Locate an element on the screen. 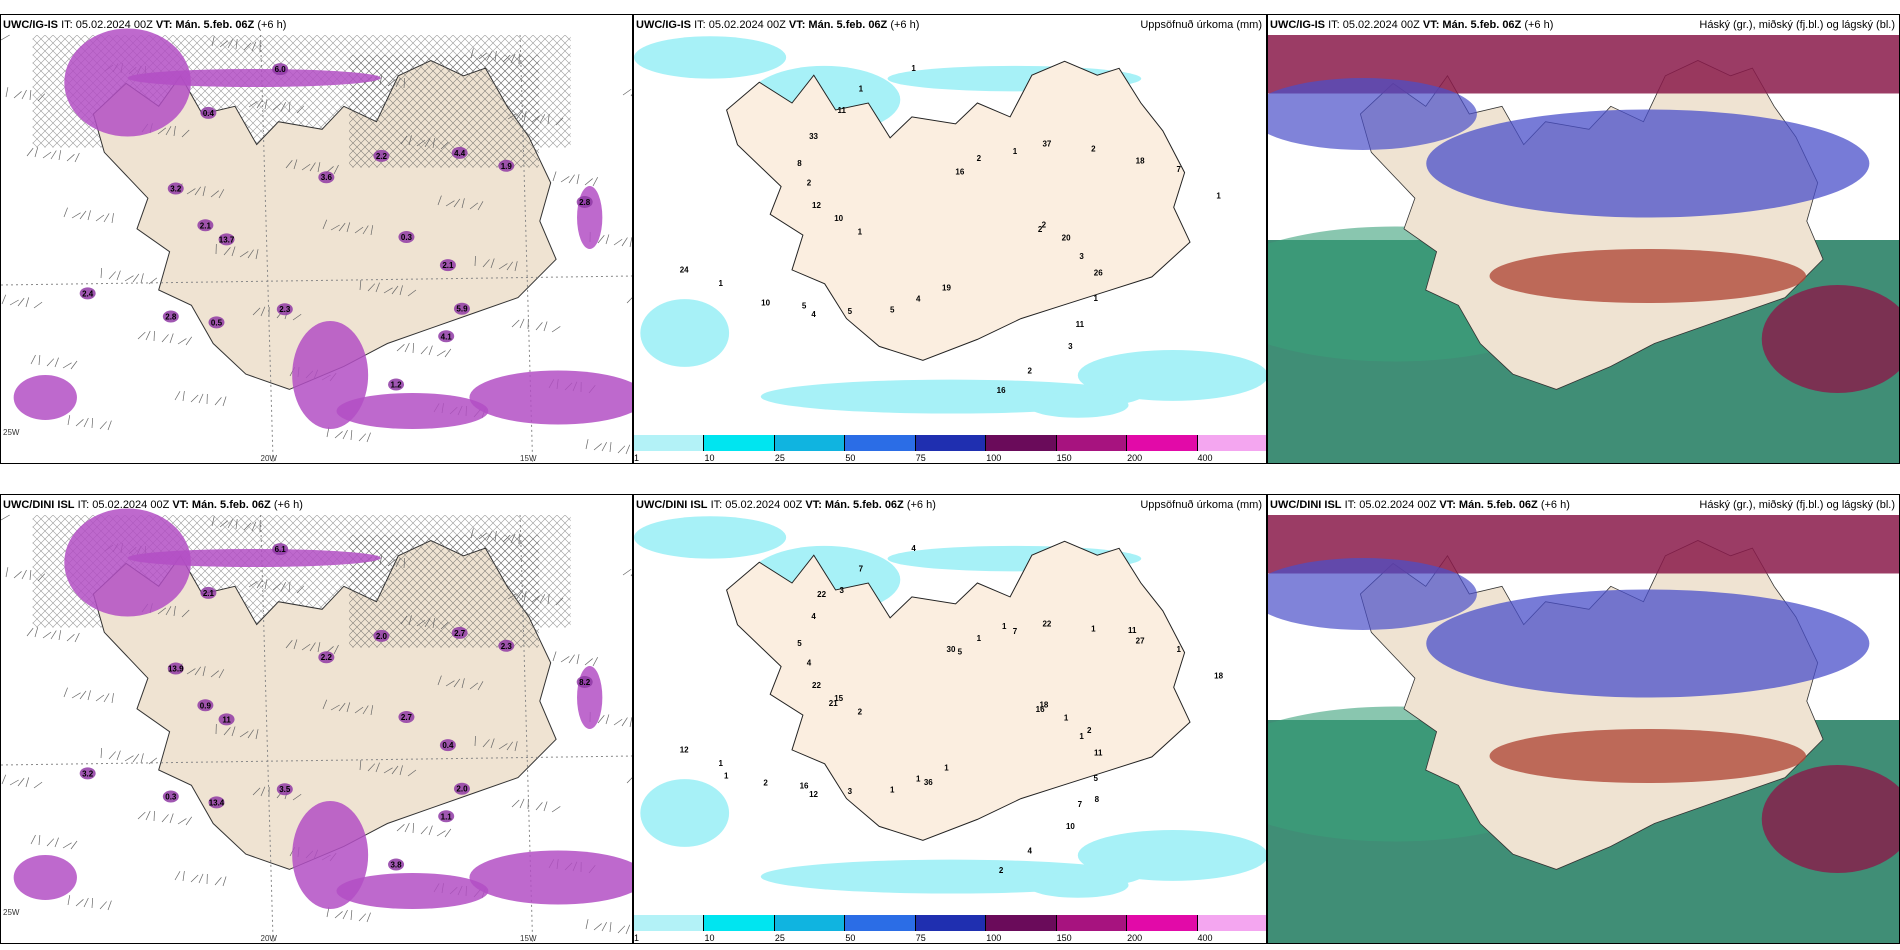 The image size is (1900, 950). label-text: 13.4 is located at coordinates (217, 802).